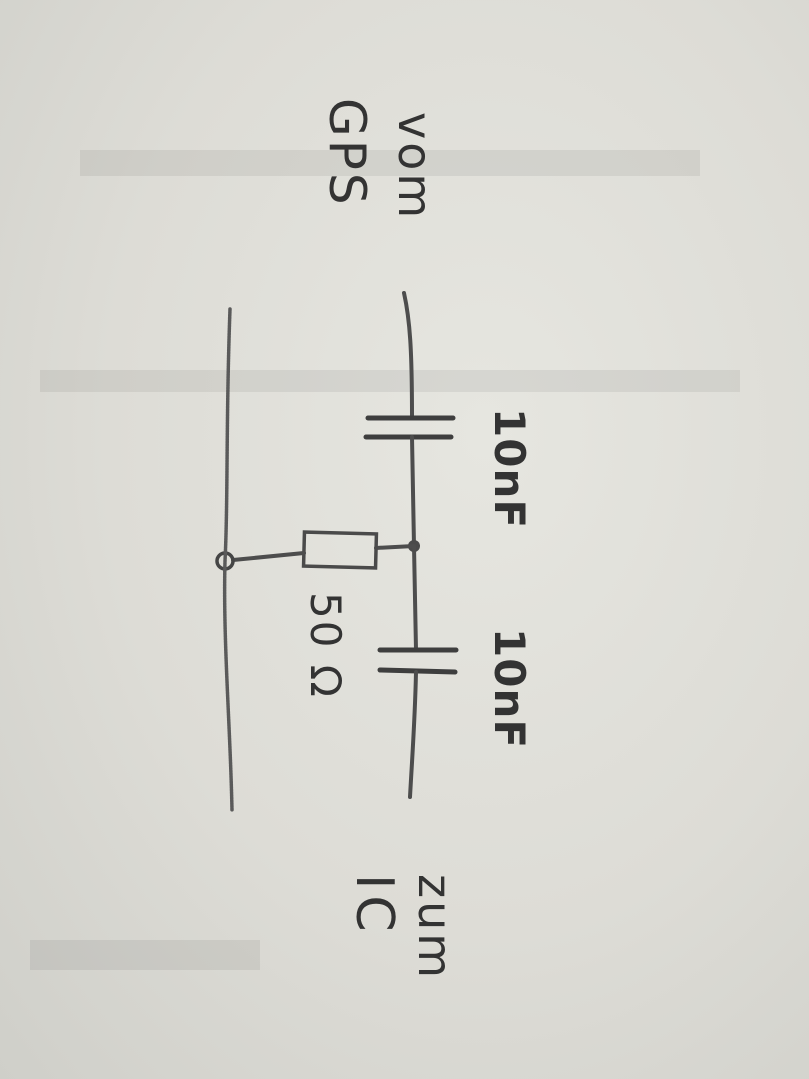 The width and height of the screenshot is (809, 1079). Describe the element at coordinates (340, 550) in the screenshot. I see `resistor-body` at that location.